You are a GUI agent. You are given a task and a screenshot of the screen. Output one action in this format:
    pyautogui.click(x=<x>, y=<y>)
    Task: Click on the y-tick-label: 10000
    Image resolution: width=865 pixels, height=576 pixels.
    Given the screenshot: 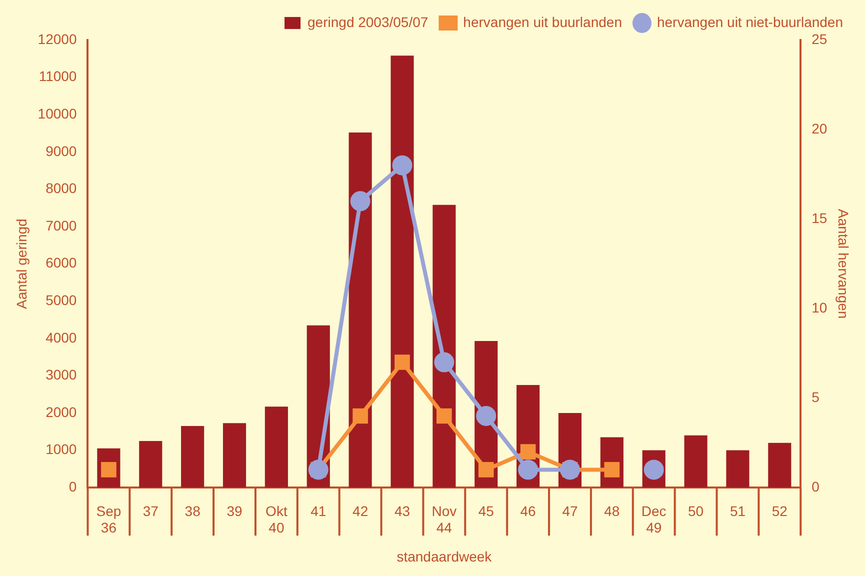 What is the action you would take?
    pyautogui.click(x=57, y=113)
    